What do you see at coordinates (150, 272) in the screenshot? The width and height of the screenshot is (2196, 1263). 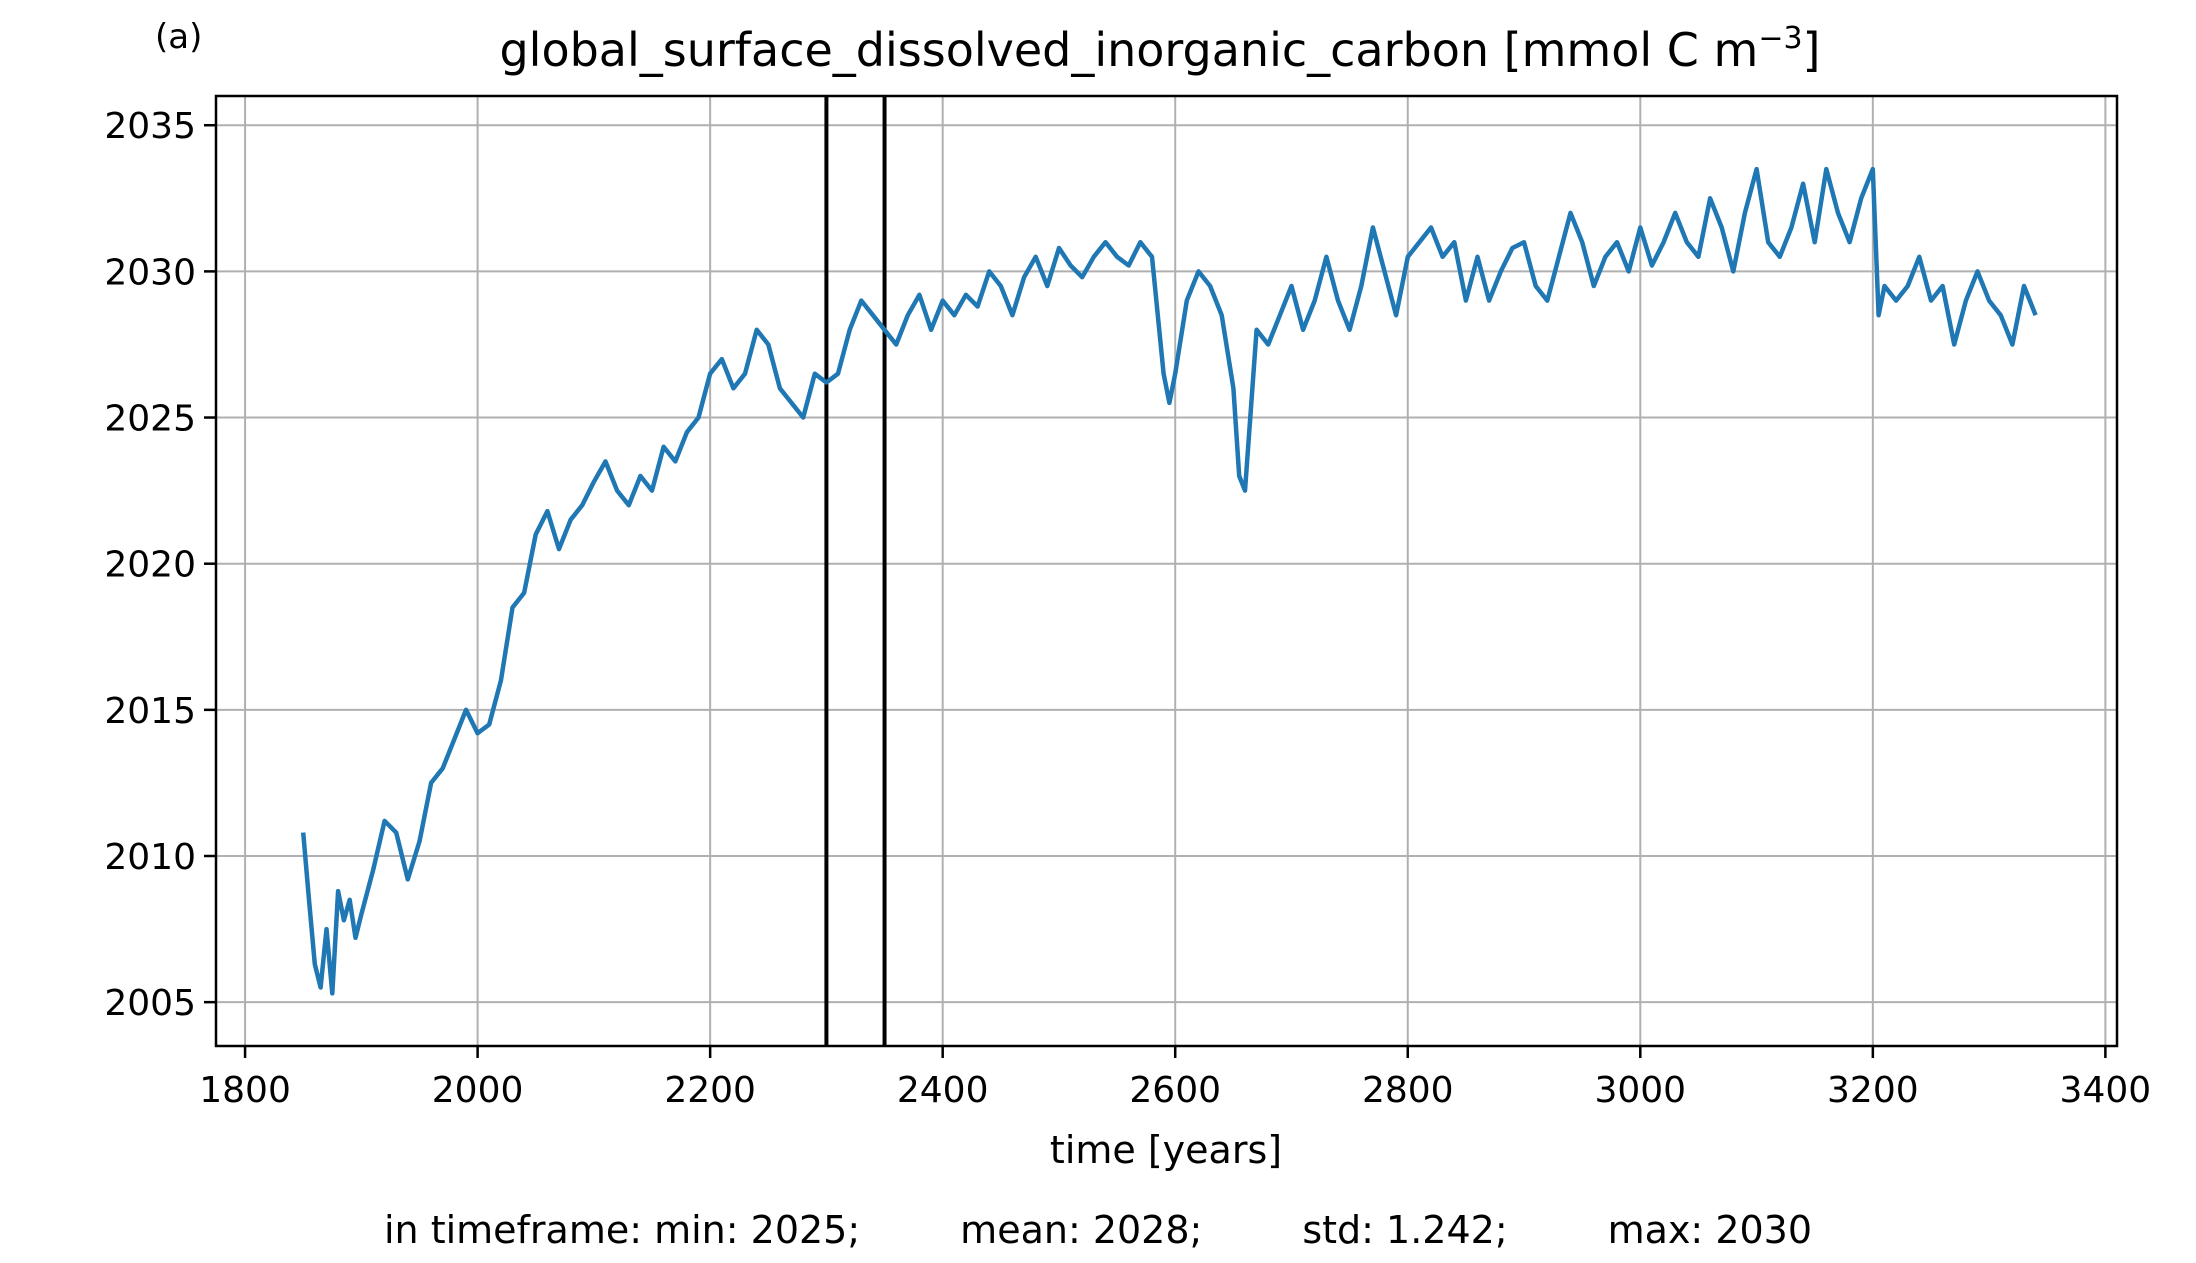 I see `y-tick-label: 2030` at bounding box center [150, 272].